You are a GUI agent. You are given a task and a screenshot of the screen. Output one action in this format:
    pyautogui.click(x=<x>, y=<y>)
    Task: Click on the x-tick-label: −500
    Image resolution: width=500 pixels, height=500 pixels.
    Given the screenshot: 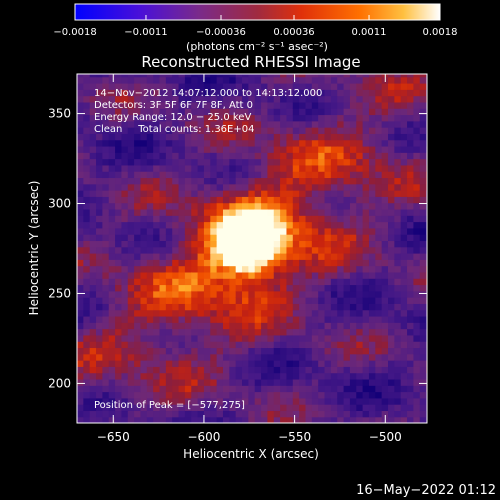 What is the action you would take?
    pyautogui.click(x=385, y=437)
    